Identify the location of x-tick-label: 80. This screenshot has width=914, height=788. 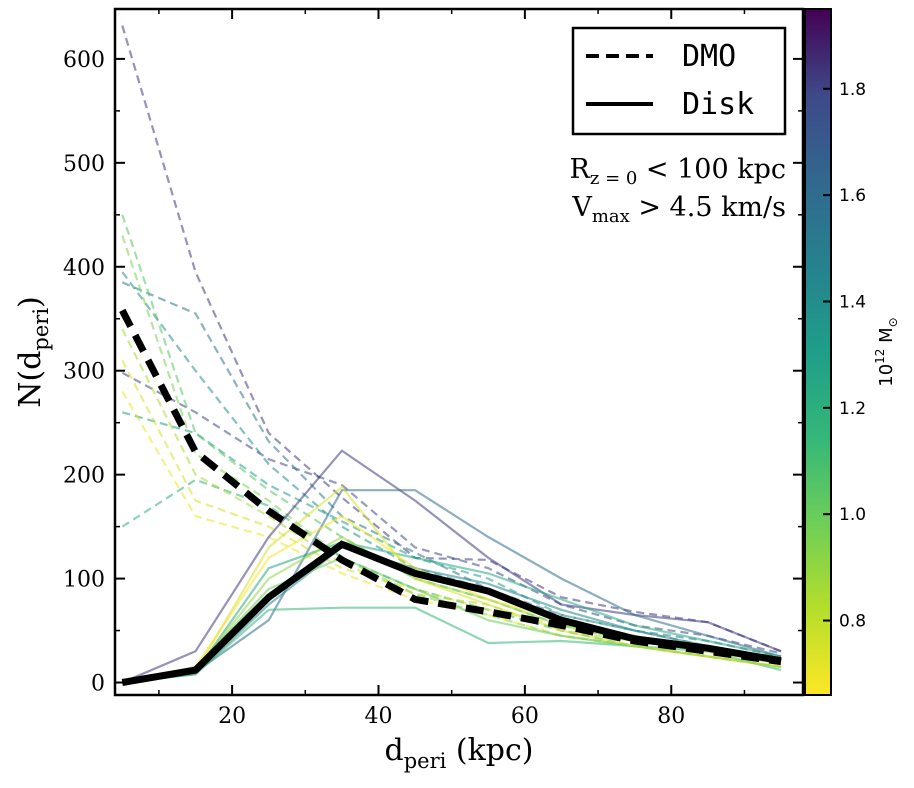
(671, 716).